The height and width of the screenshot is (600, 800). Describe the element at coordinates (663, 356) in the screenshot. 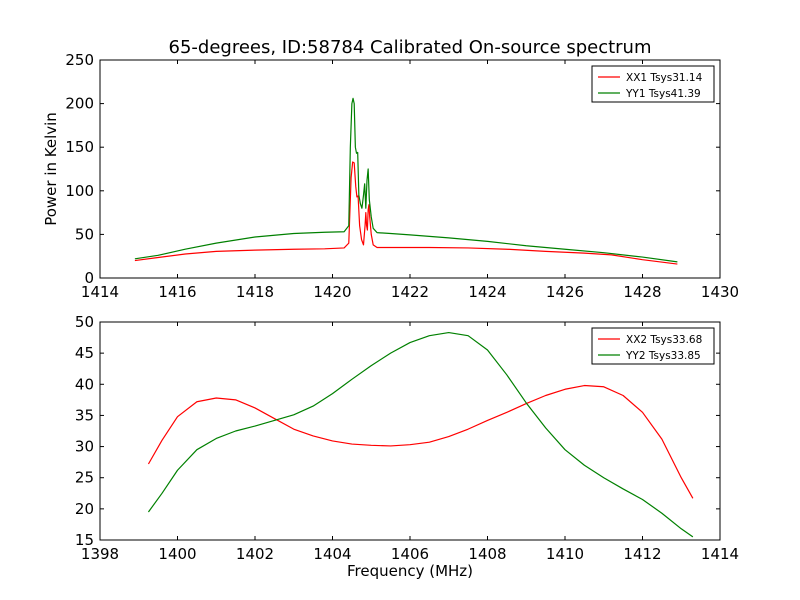

I see `bottom-legend-label-2: YY2 Tsys33.85` at that location.